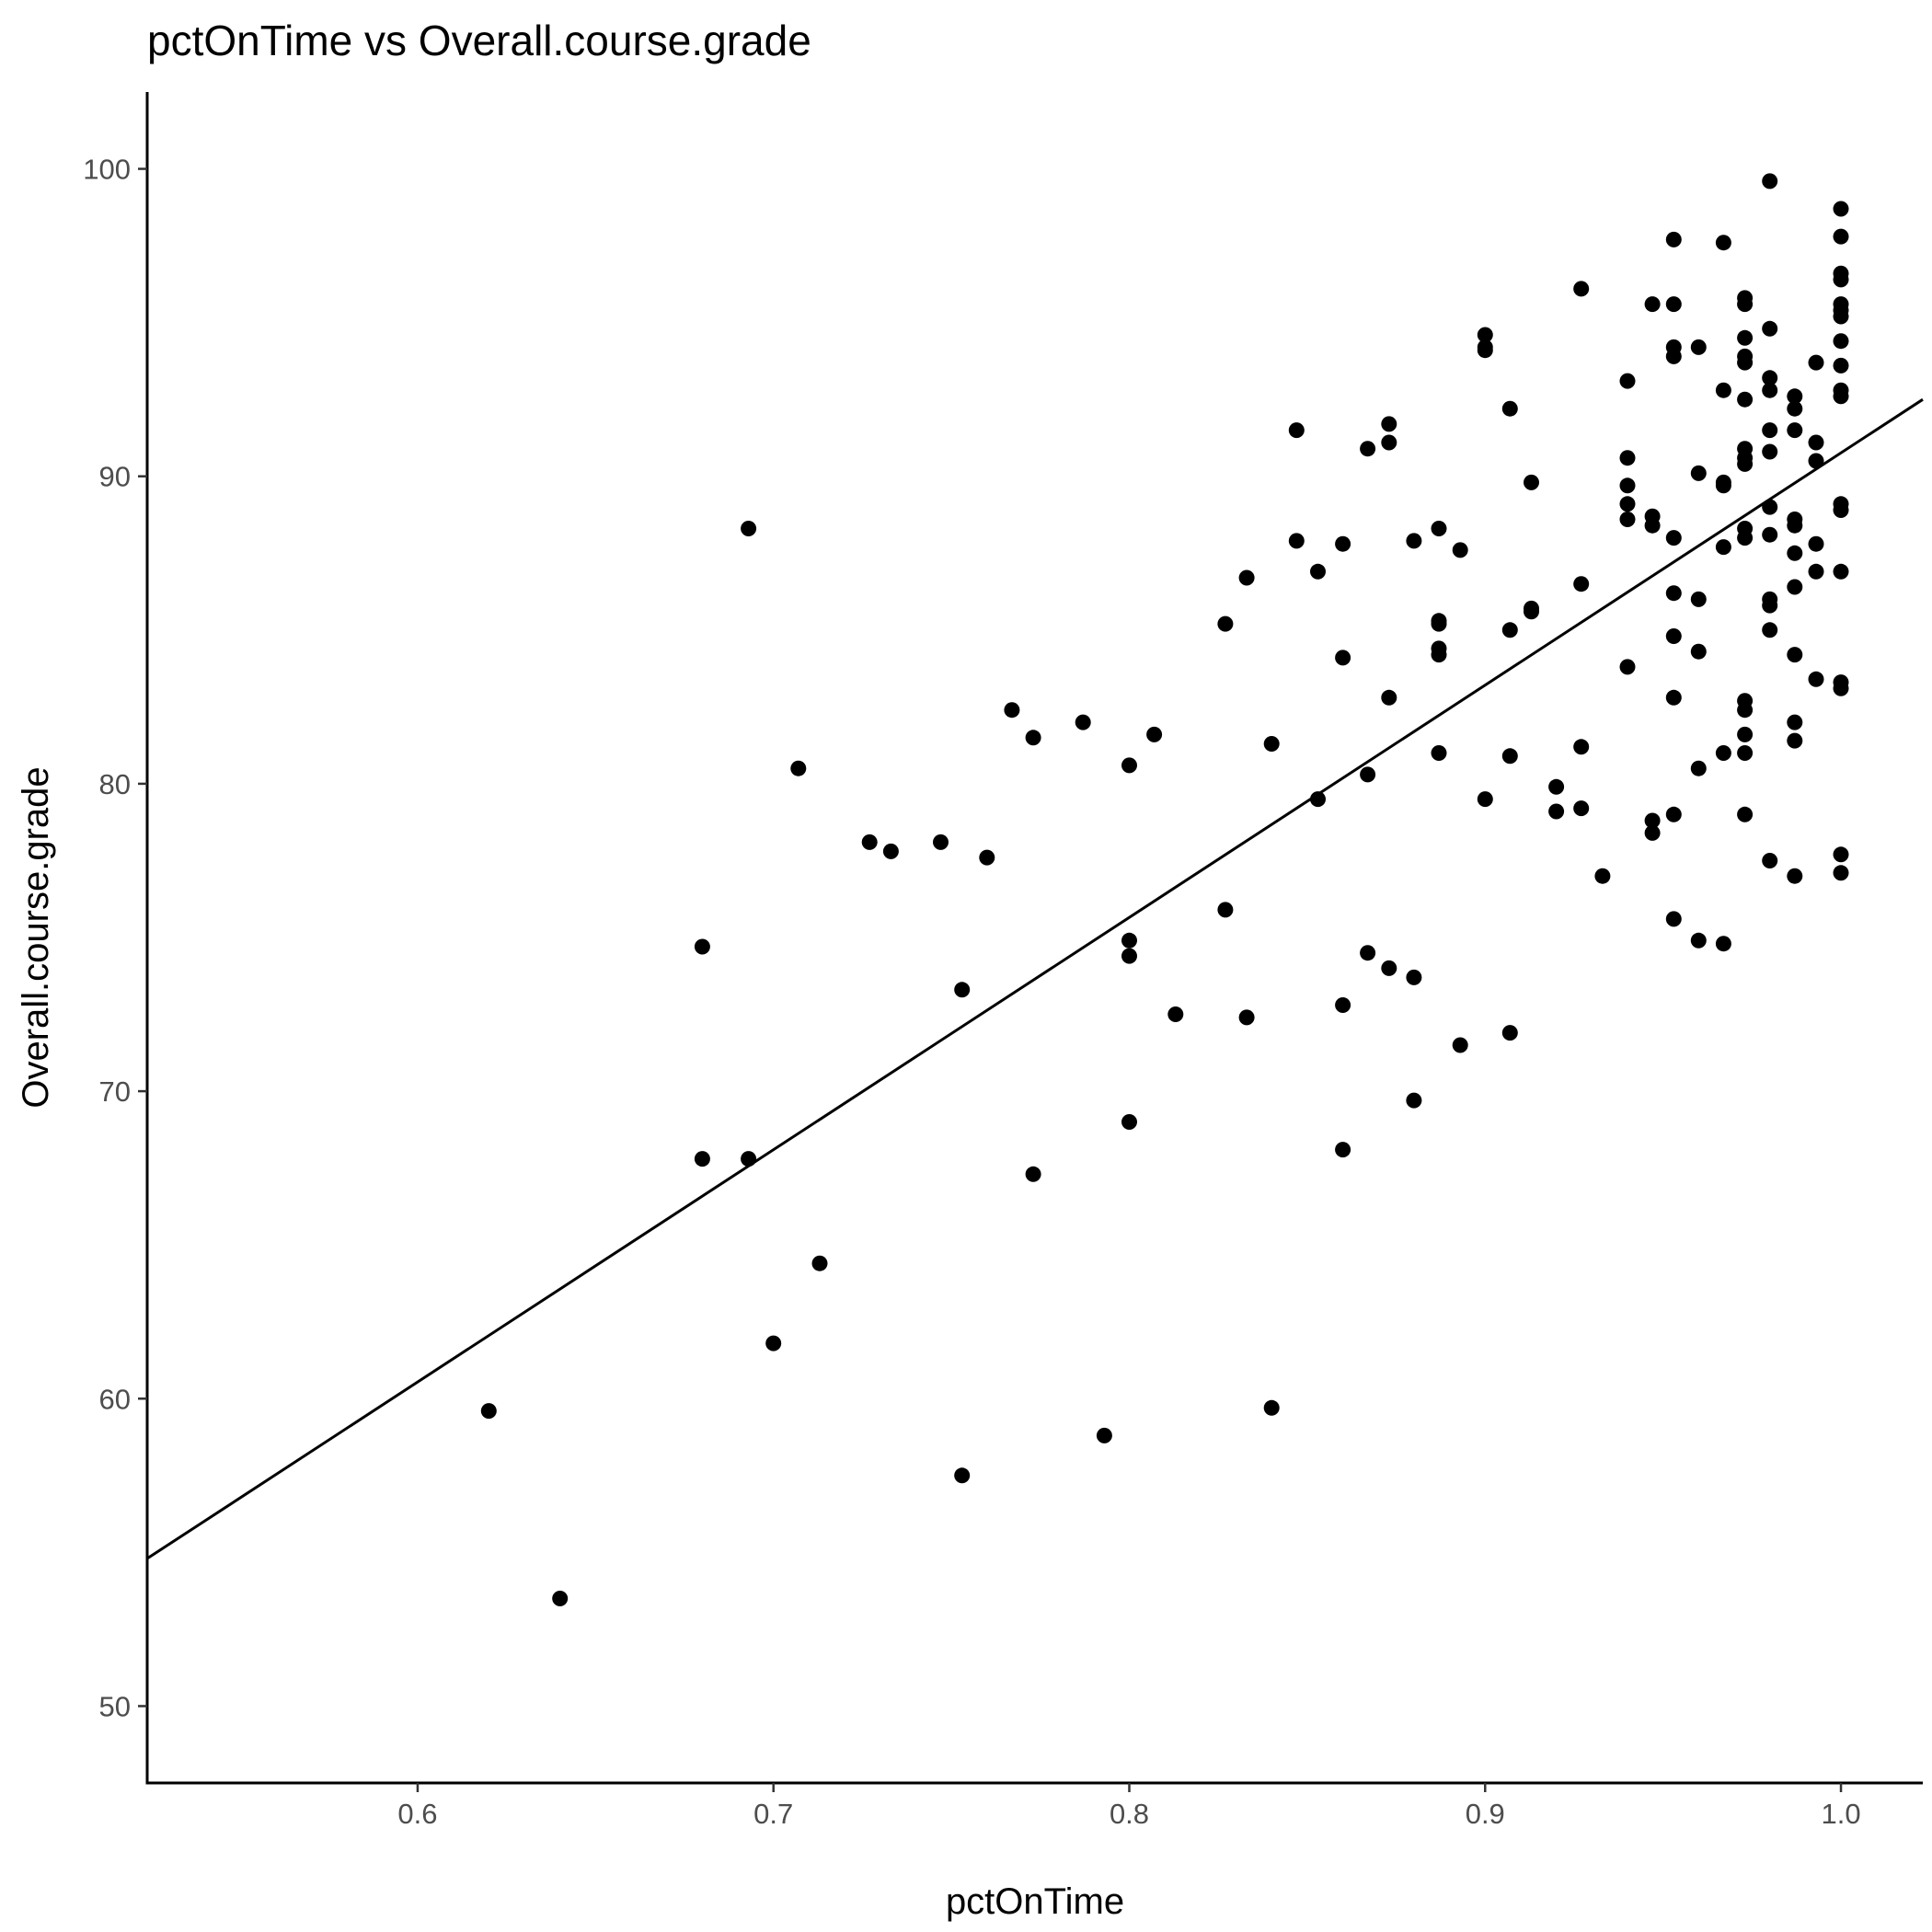  Describe the element at coordinates (115, 1706) in the screenshot. I see `y-tick-label: 50` at that location.